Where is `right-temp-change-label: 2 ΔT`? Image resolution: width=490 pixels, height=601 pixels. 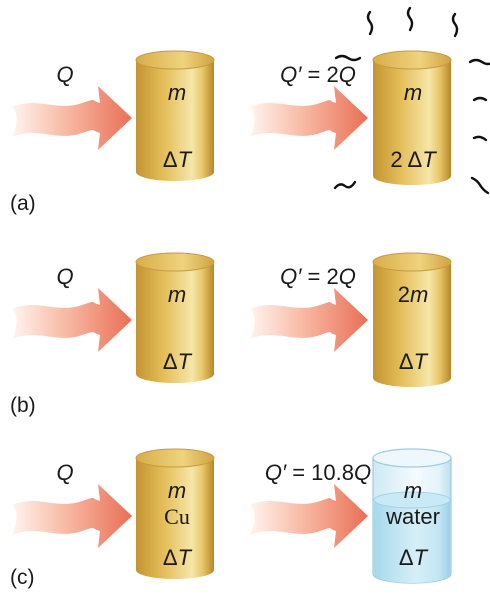
right-temp-change-label: 2 ΔT is located at coordinates (413, 159).